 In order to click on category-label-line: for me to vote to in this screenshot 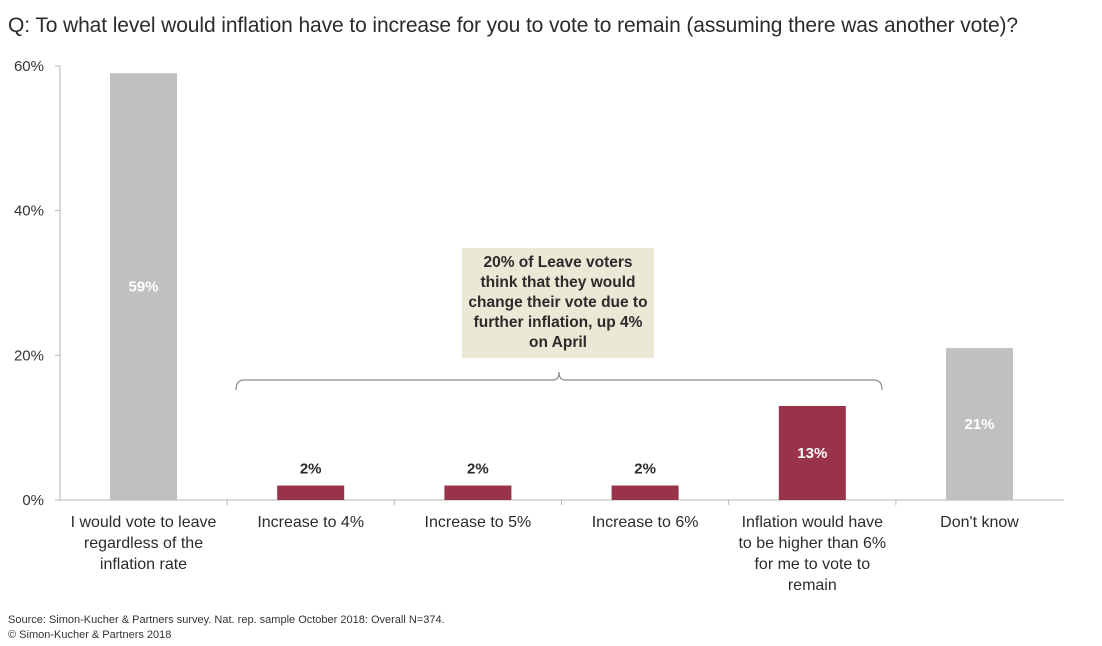, I will do `click(812, 564)`.